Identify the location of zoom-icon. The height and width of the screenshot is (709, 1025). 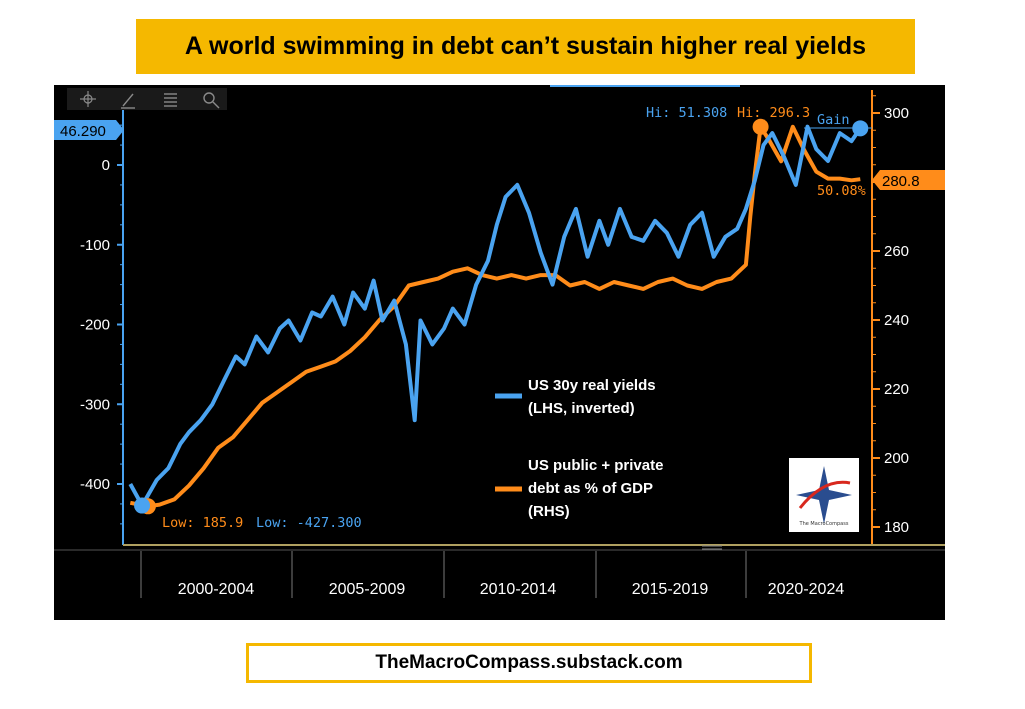
(211, 100).